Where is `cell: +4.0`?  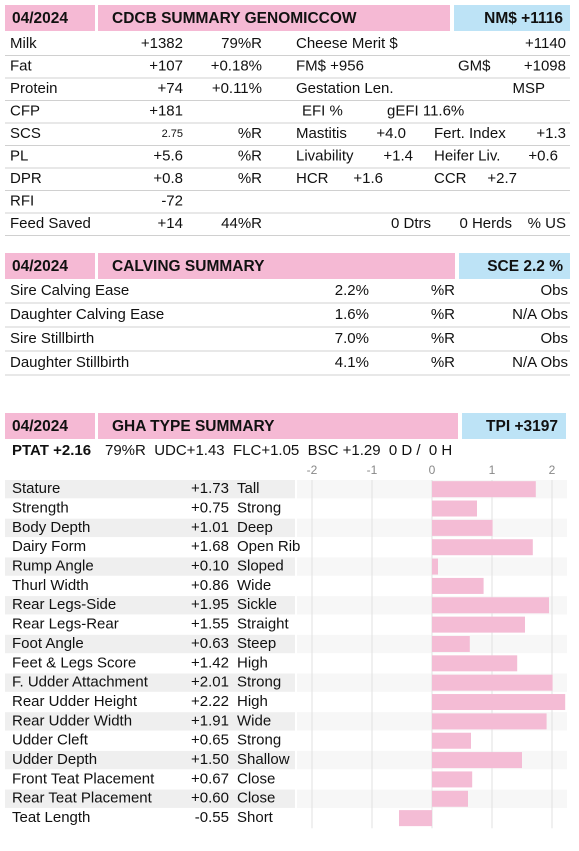
cell: +4.0 is located at coordinates (391, 133).